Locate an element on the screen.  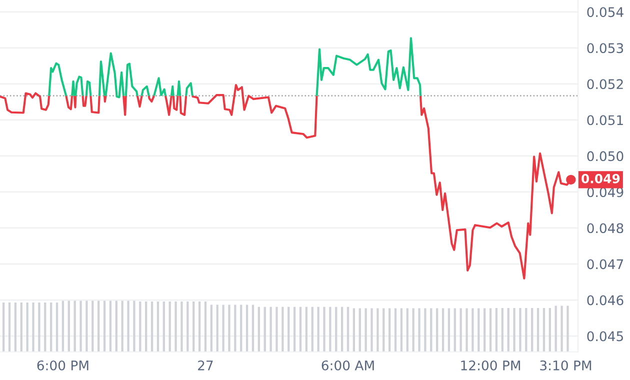
x-tick-label: 6:00 PM is located at coordinates (62, 365).